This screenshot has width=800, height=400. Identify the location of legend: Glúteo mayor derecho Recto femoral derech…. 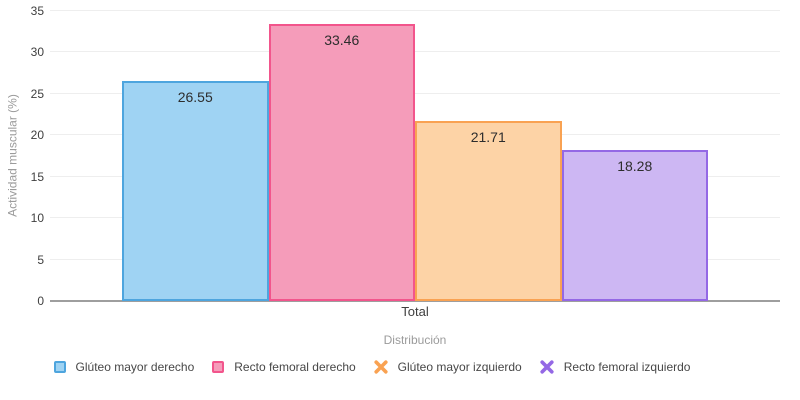
(386, 367).